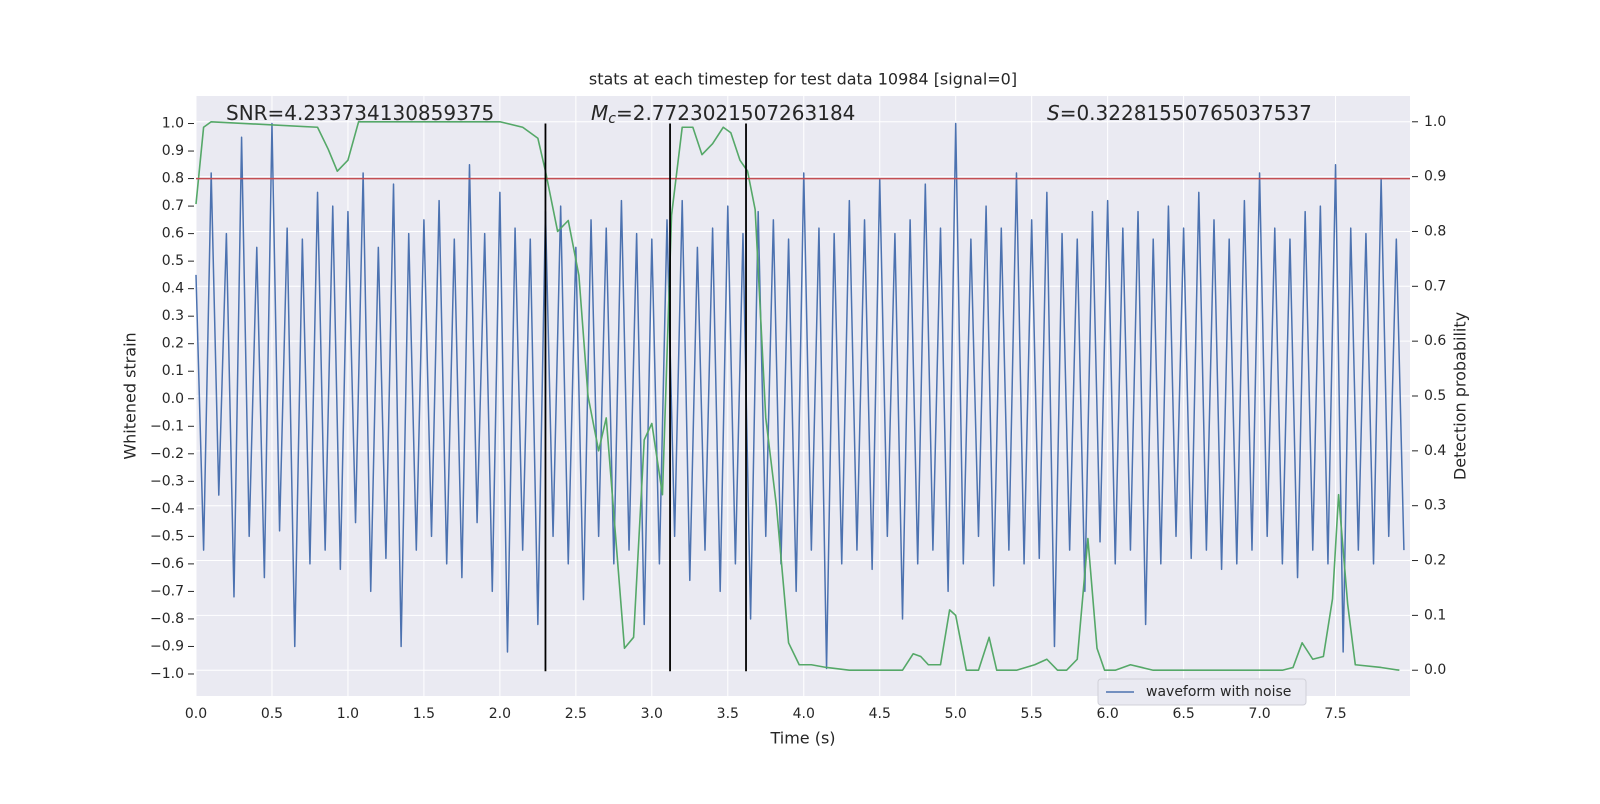 This screenshot has width=1600, height=804. I want to click on x-tick-label: 2.5, so click(576, 714).